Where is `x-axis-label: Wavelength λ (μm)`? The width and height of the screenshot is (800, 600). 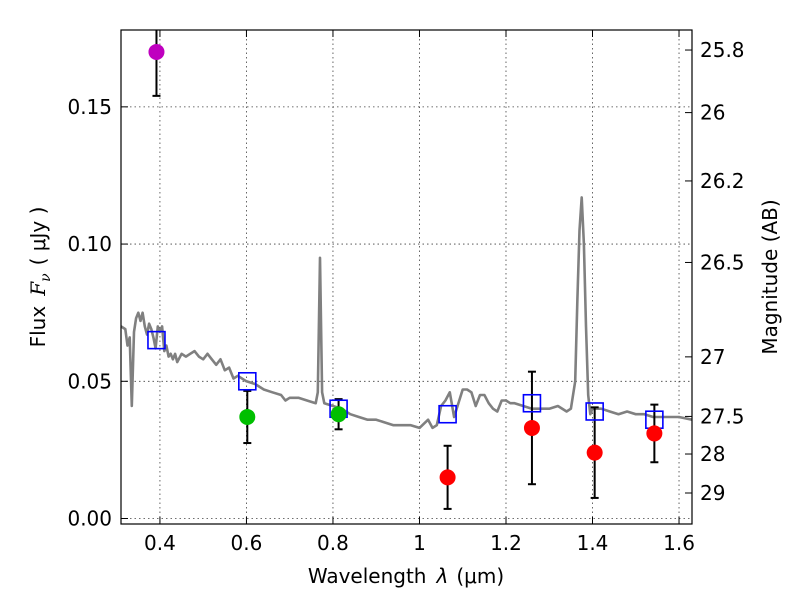
x-axis-label: Wavelength λ (μm) is located at coordinates (406, 576).